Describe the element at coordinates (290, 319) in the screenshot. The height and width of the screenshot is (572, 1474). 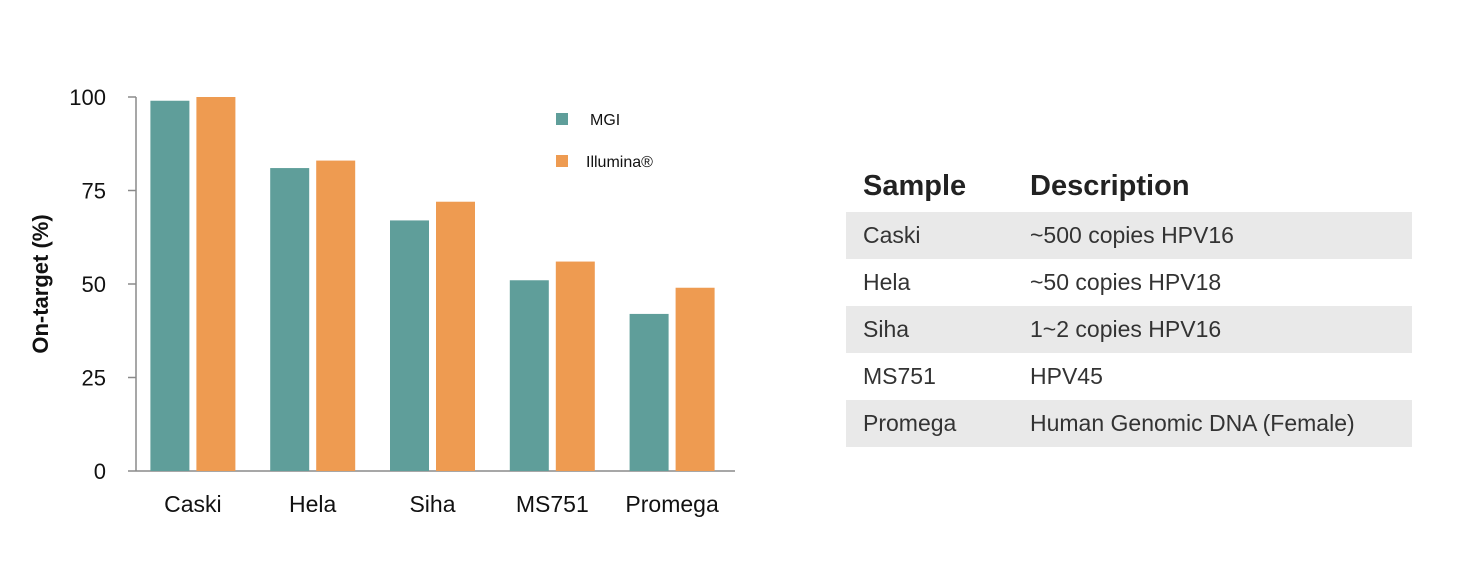
I see `bar-hela-mgi` at that location.